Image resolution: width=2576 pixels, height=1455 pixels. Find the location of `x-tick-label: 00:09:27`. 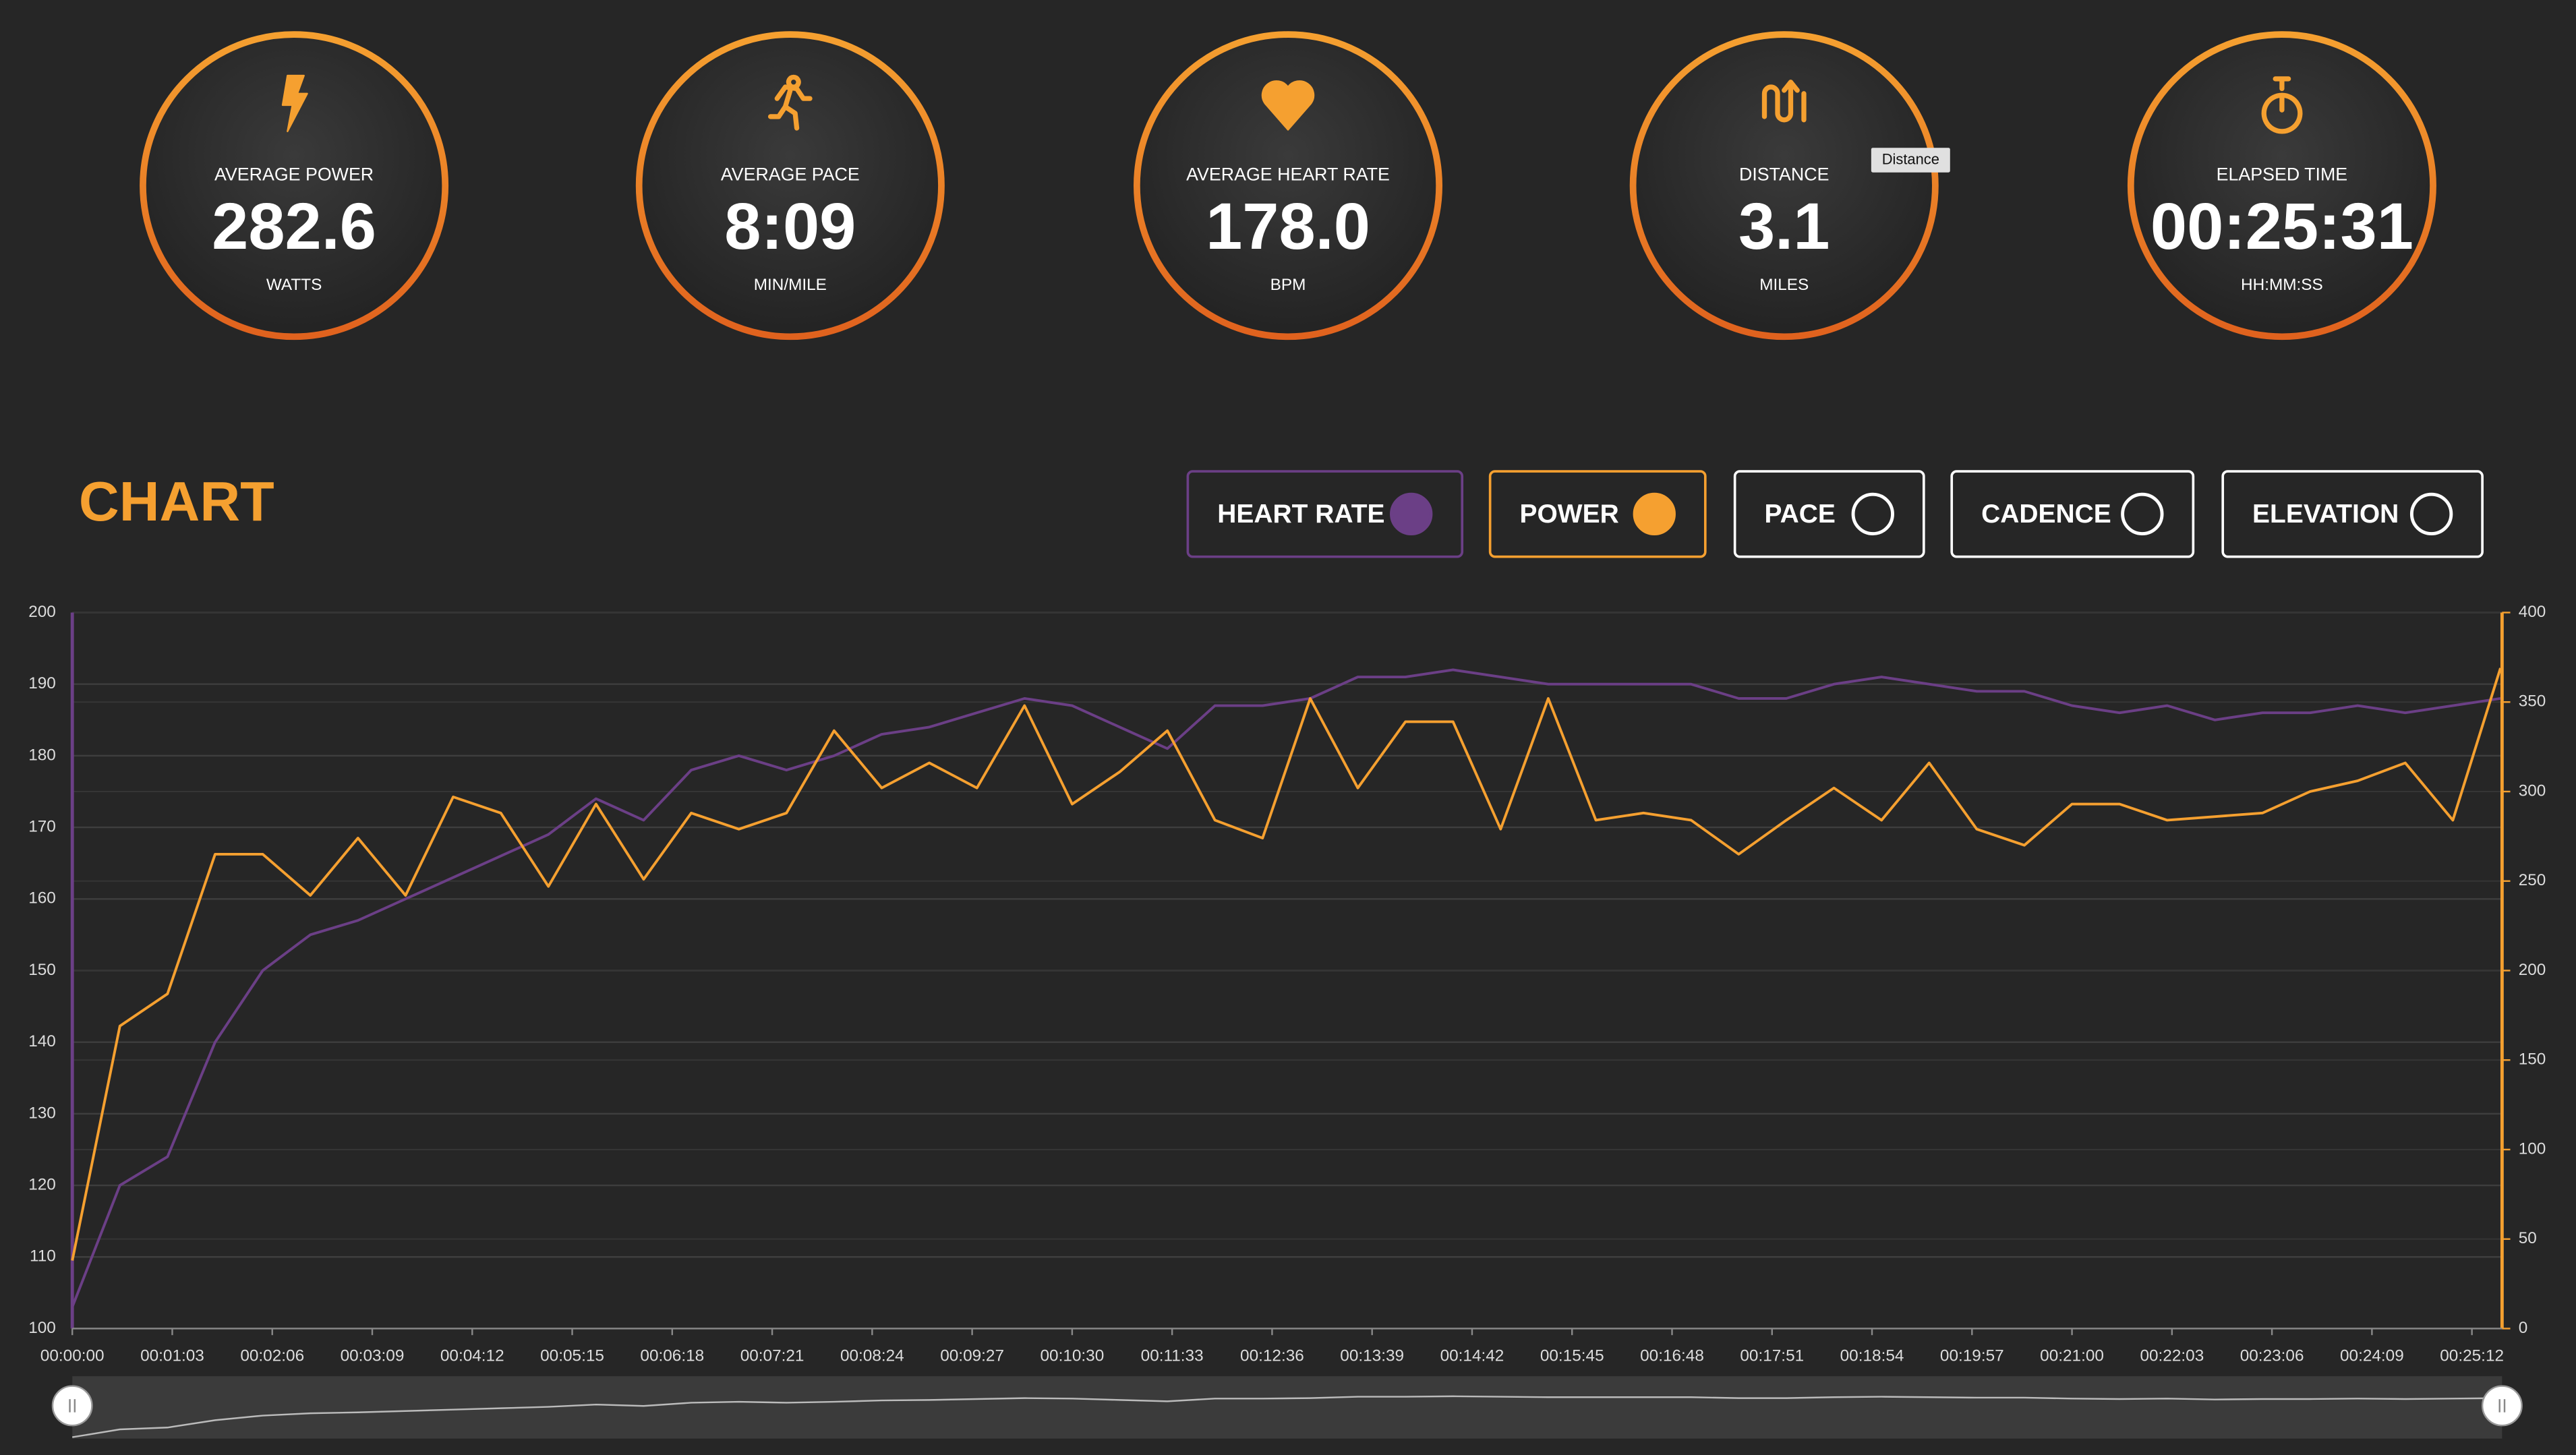

x-tick-label: 00:09:27 is located at coordinates (972, 1355).